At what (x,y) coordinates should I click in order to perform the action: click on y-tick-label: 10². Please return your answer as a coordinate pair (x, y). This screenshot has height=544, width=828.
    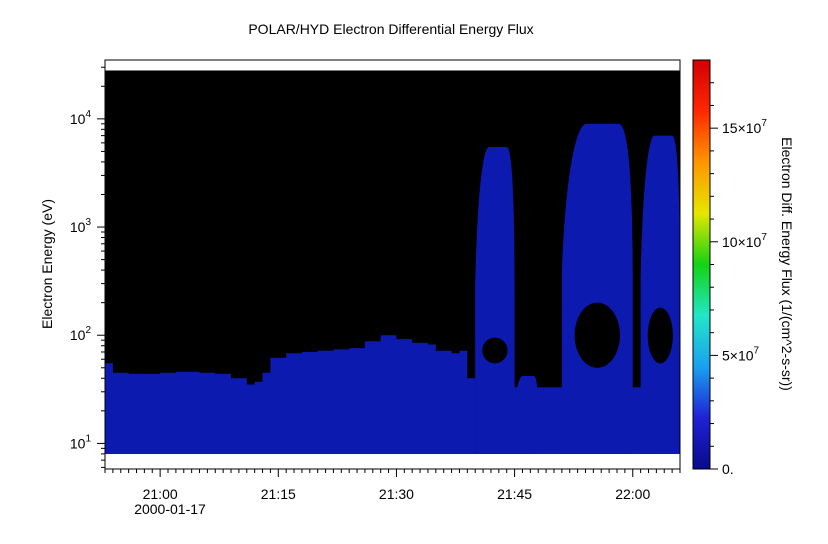
    Looking at the image, I should click on (81, 334).